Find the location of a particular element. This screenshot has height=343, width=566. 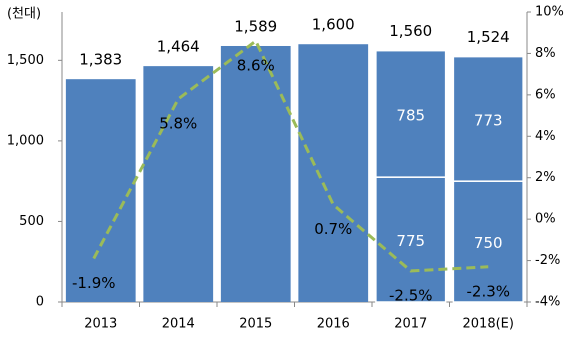

line-value-label: 0.7% is located at coordinates (333, 229).